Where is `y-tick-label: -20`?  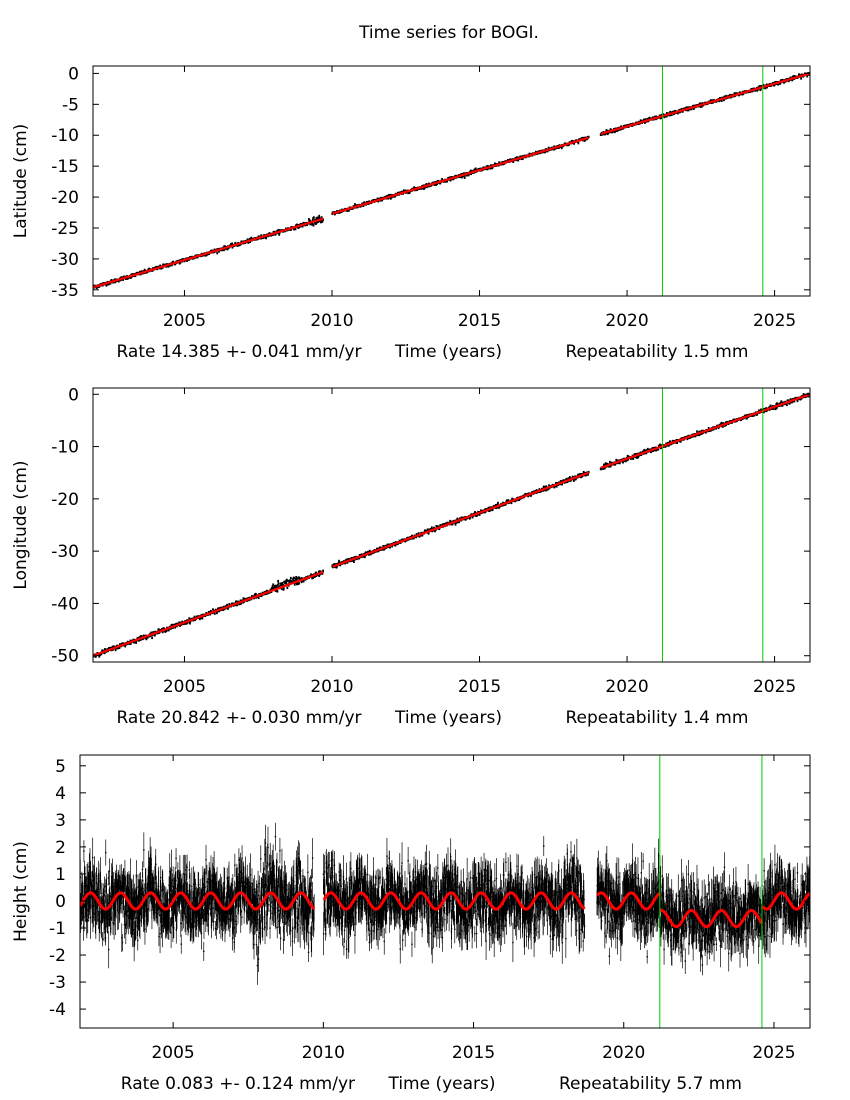 y-tick-label: -20 is located at coordinates (65, 198).